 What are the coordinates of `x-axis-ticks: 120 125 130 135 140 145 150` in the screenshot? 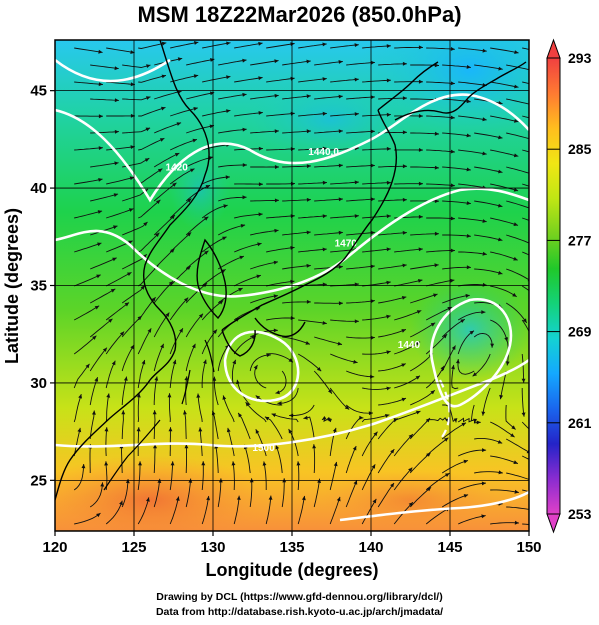 It's located at (292, 543).